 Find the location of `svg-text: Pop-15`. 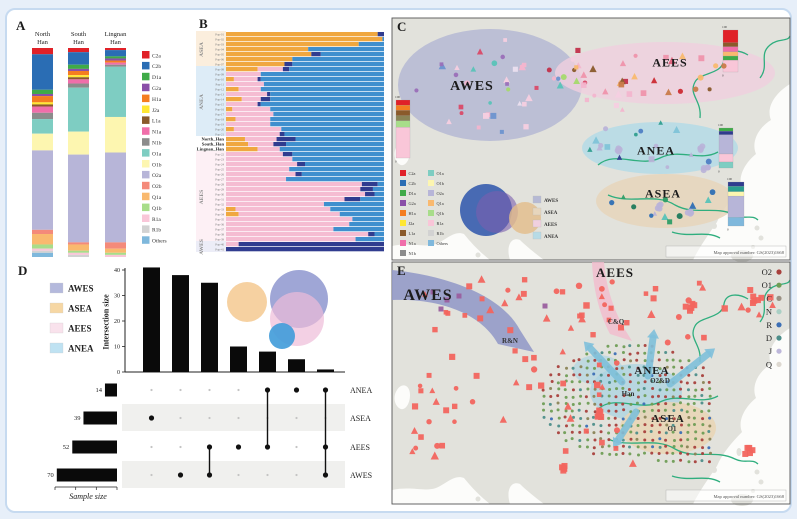

svg-text: Pop-15 is located at coordinates (219, 105).